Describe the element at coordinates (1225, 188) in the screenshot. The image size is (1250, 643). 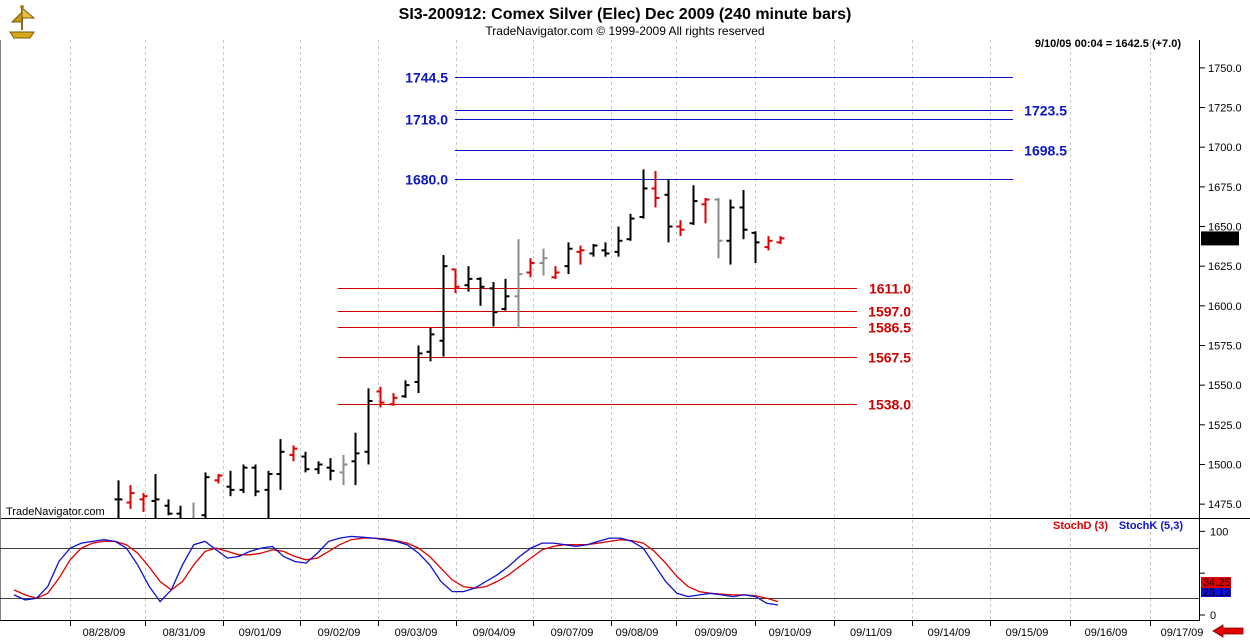
I see `price-tick-label: 1675.0` at that location.